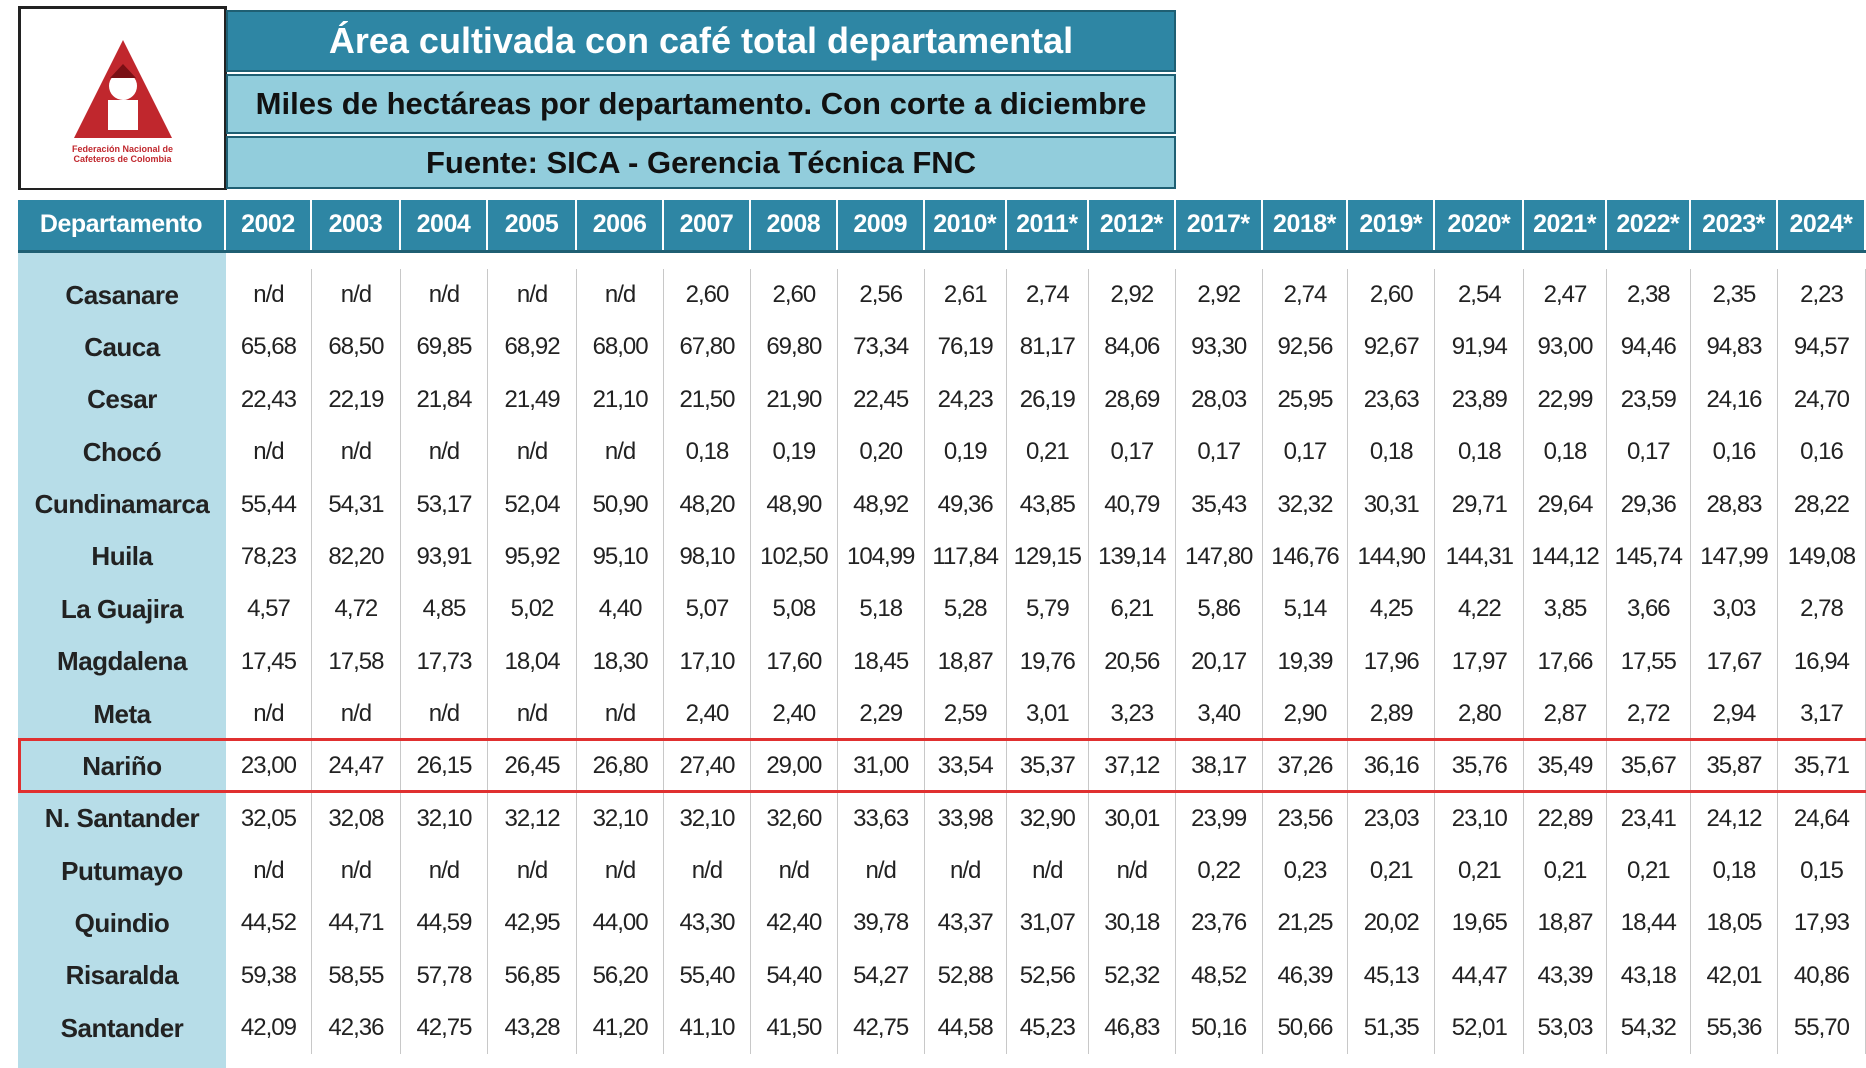  I want to click on department-name: Casanare, so click(122, 295).